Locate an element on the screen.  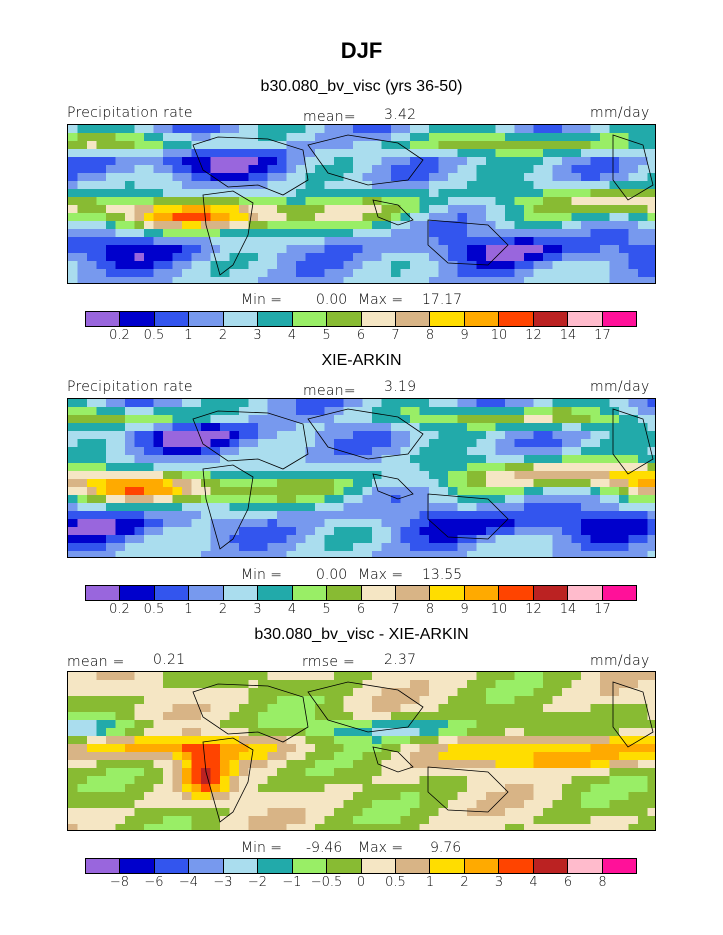
panel-3-map is located at coordinates (361, 751).